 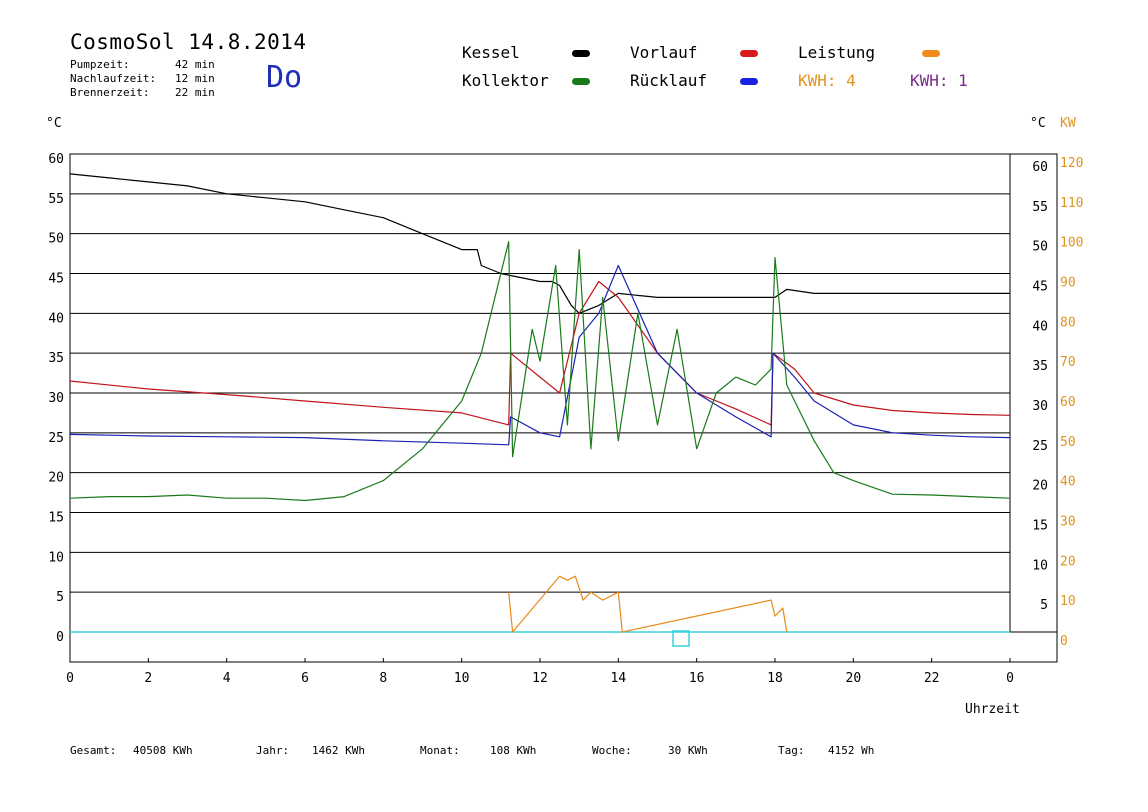 What do you see at coordinates (697, 678) in the screenshot?
I see `x-tick-label: 16` at bounding box center [697, 678].